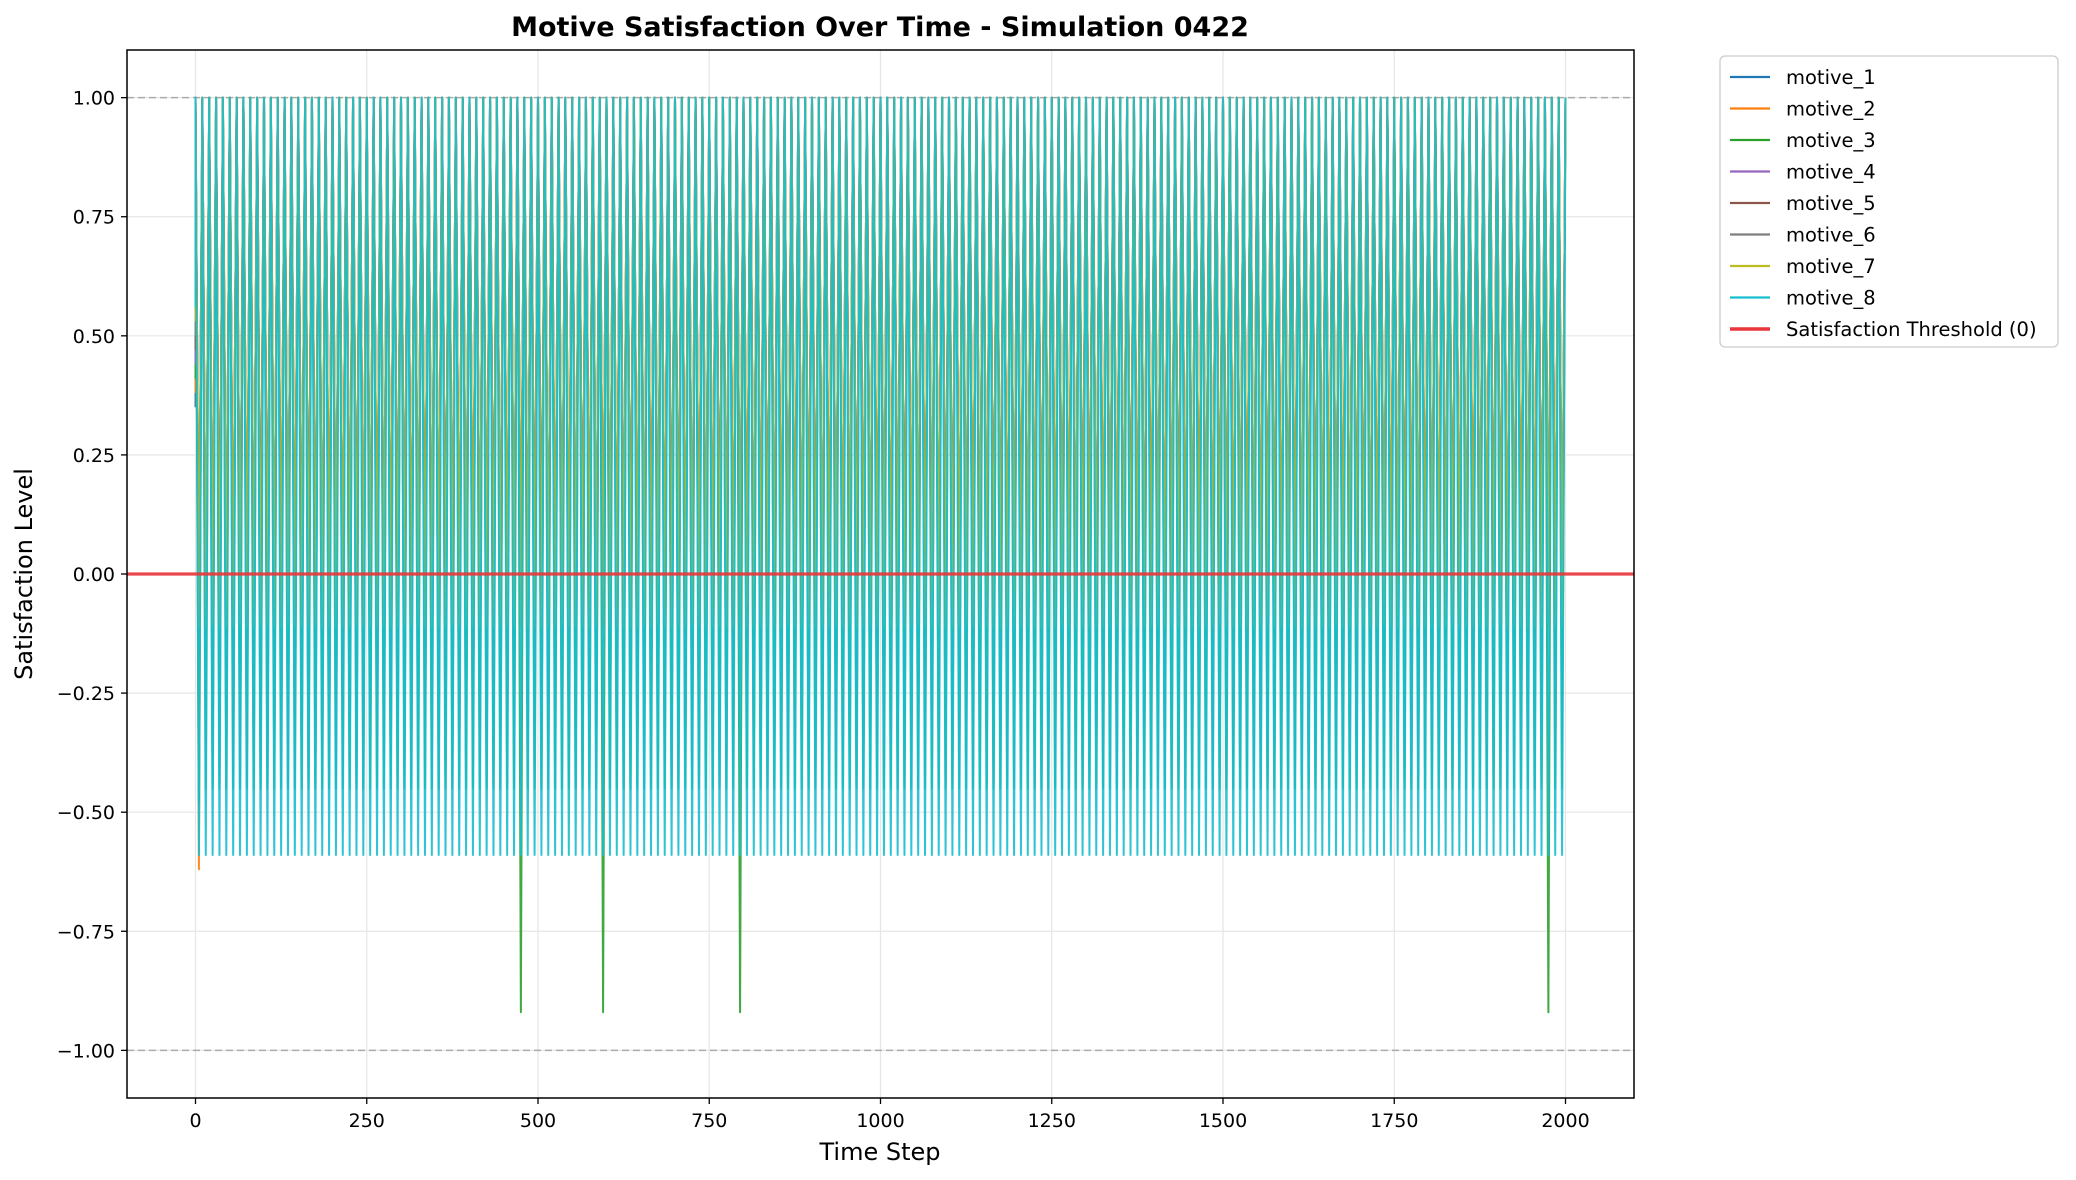  Describe the element at coordinates (24, 574) in the screenshot. I see `y-axis-label: Satisfaction Level` at that location.